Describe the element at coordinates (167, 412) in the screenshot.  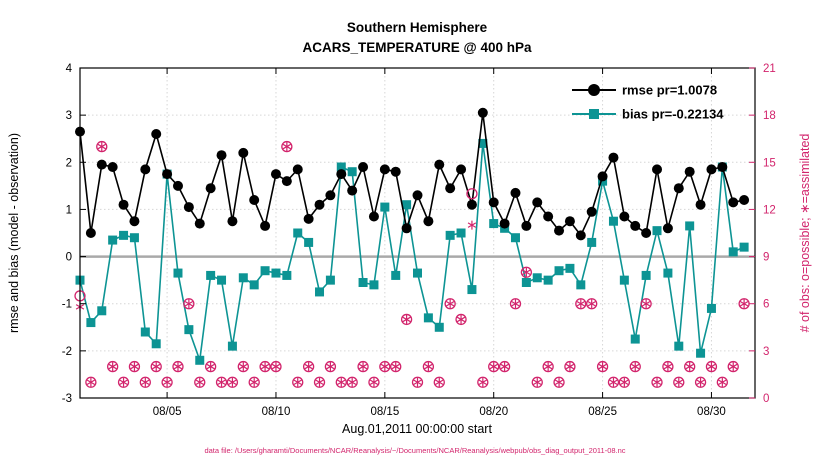
I see `x-tick-label: 08/05` at that location.